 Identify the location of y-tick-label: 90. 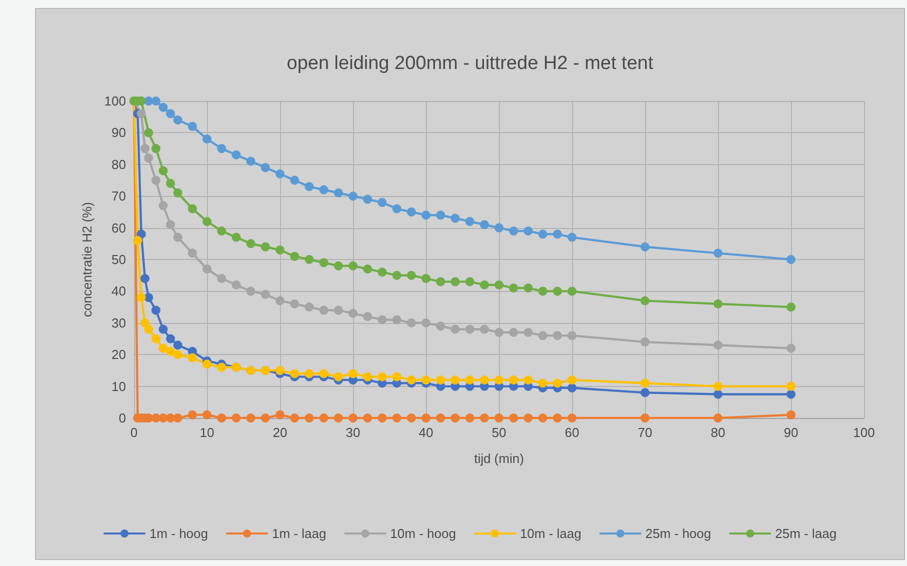
(119, 132).